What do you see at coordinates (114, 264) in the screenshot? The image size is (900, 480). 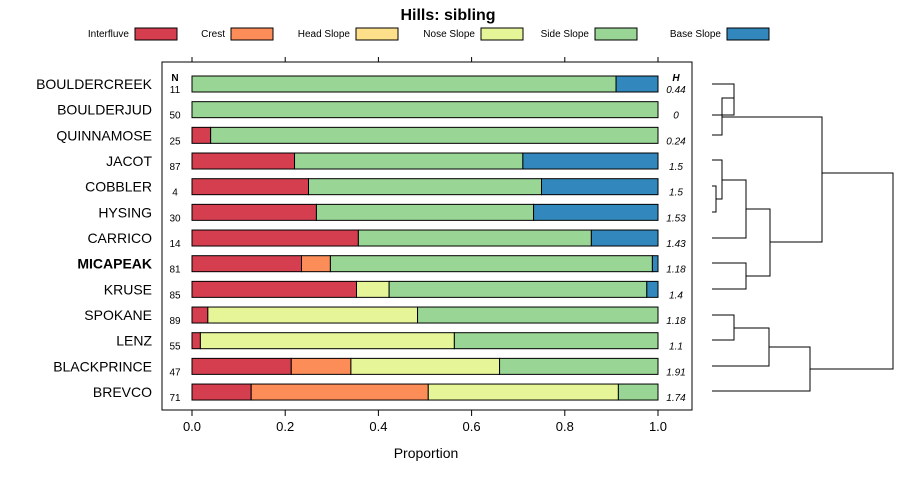 I see `row-label: MICAPEAK` at bounding box center [114, 264].